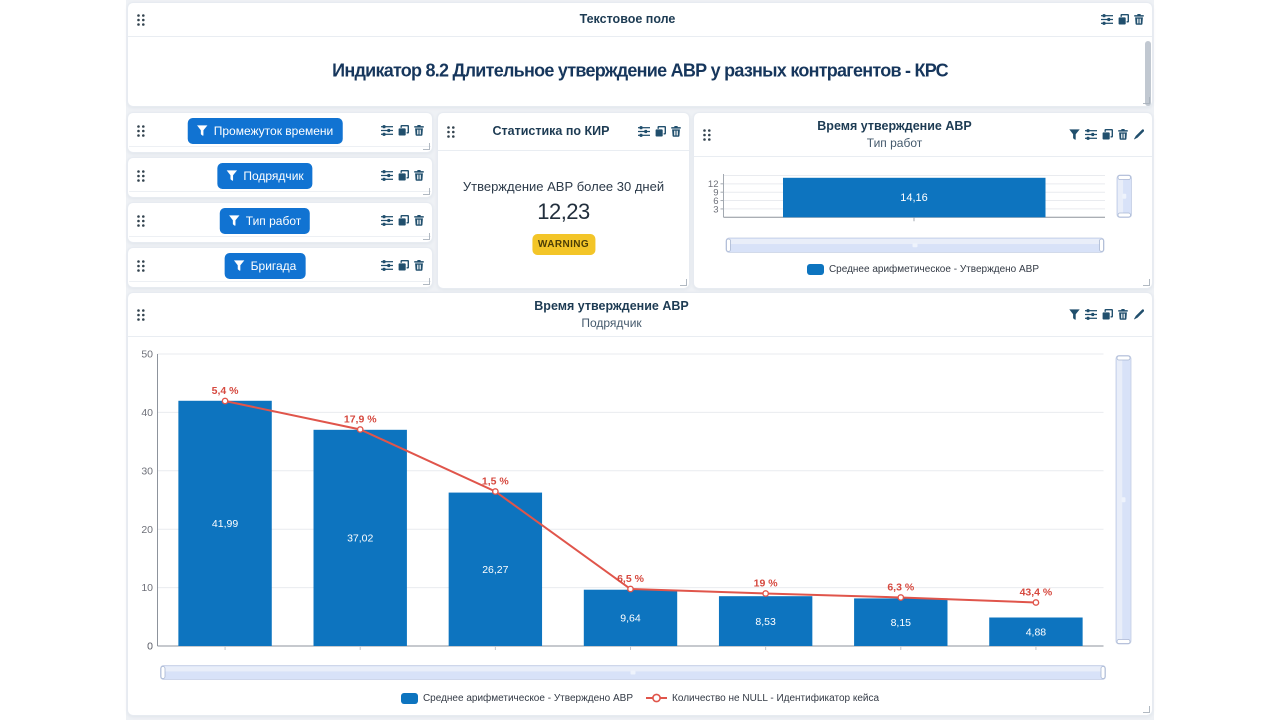 This screenshot has height=720, width=1280. Describe the element at coordinates (1036, 633) in the screenshot. I see `svg-text: 4,88` at that location.